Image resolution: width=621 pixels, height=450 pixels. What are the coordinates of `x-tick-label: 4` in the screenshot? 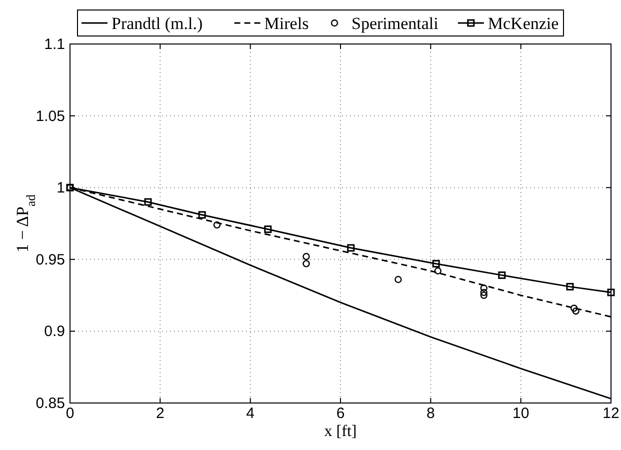 It's located at (250, 413).